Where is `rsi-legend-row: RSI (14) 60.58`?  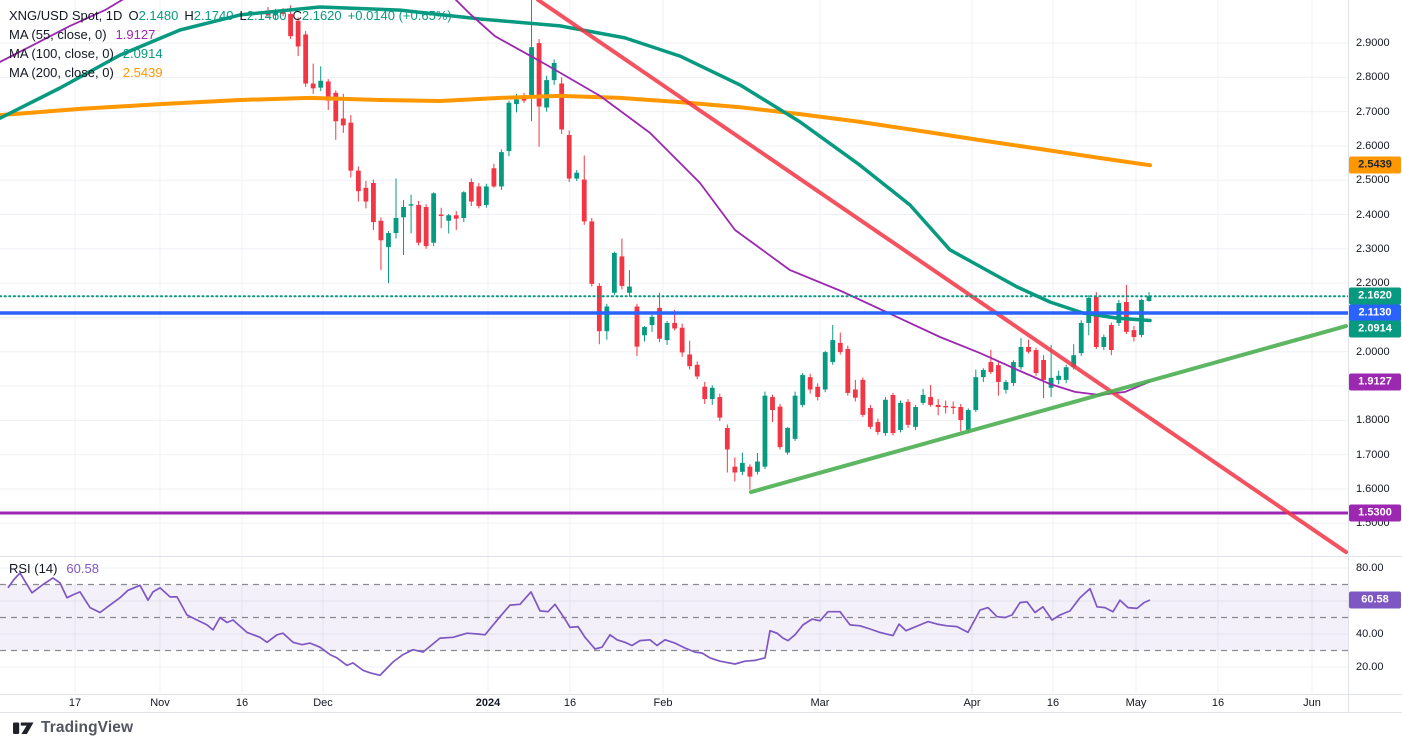
rsi-legend-row: RSI (14) 60.58 is located at coordinates (54, 568).